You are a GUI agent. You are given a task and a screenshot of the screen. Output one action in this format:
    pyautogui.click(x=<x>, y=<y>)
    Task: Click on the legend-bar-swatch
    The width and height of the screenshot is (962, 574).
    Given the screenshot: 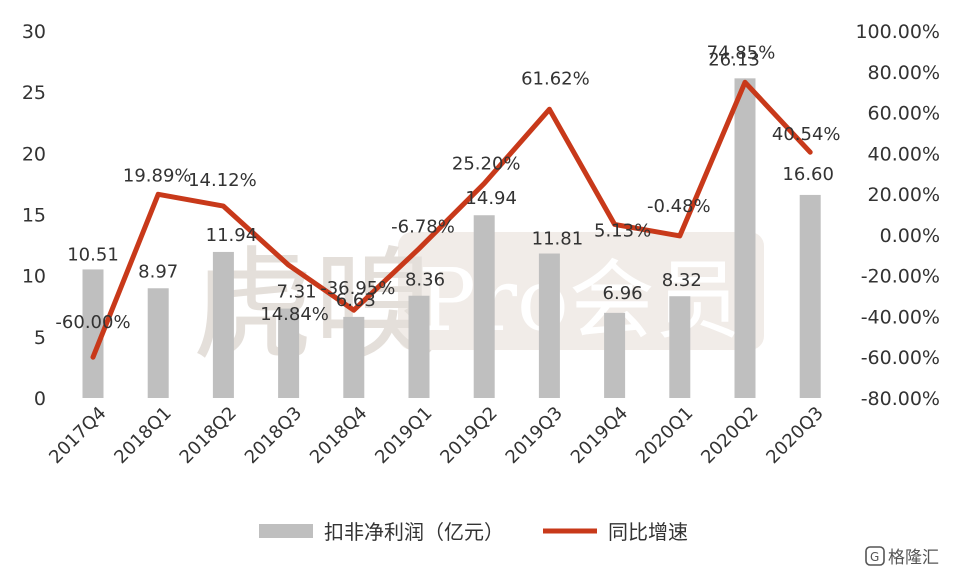 What is the action you would take?
    pyautogui.click(x=286, y=531)
    